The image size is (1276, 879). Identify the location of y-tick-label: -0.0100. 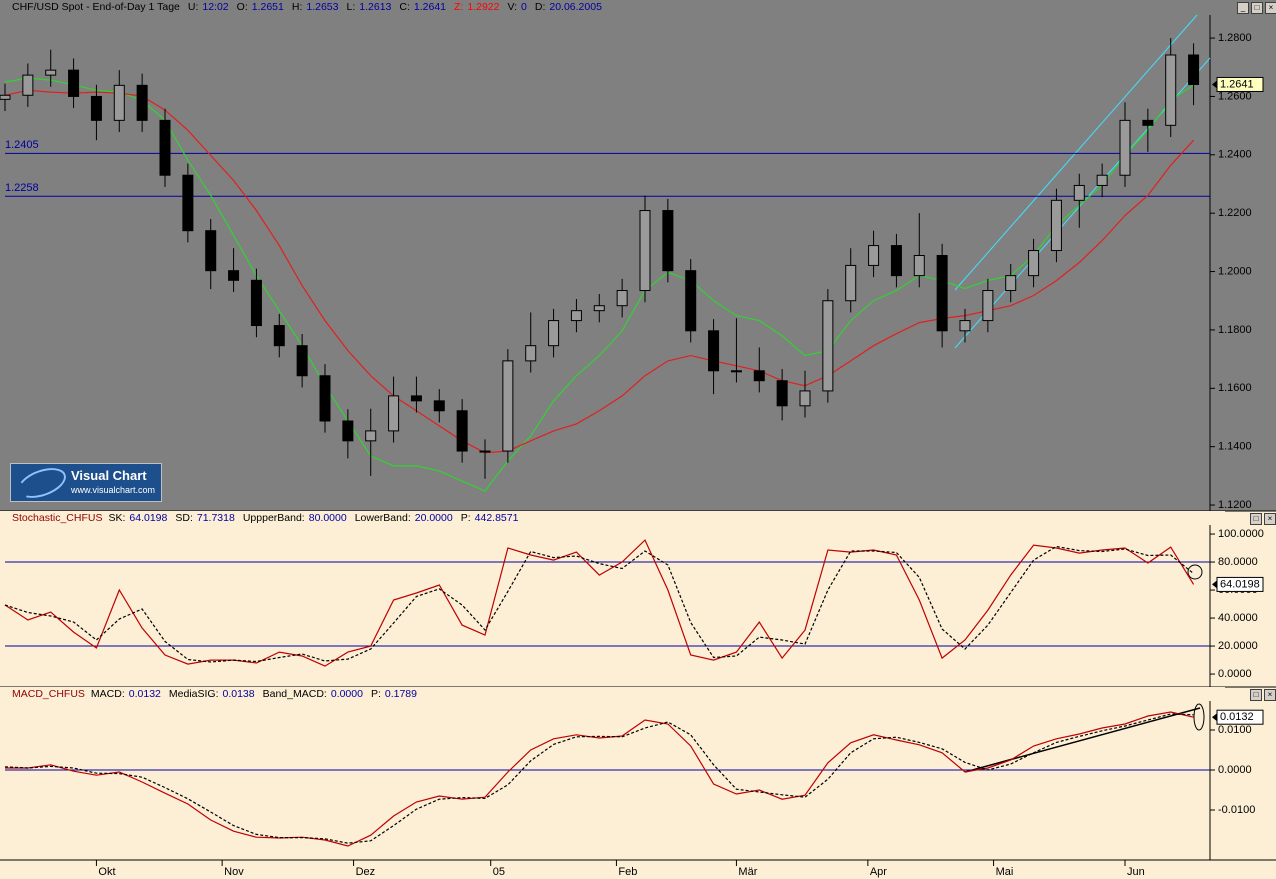
(1236, 810).